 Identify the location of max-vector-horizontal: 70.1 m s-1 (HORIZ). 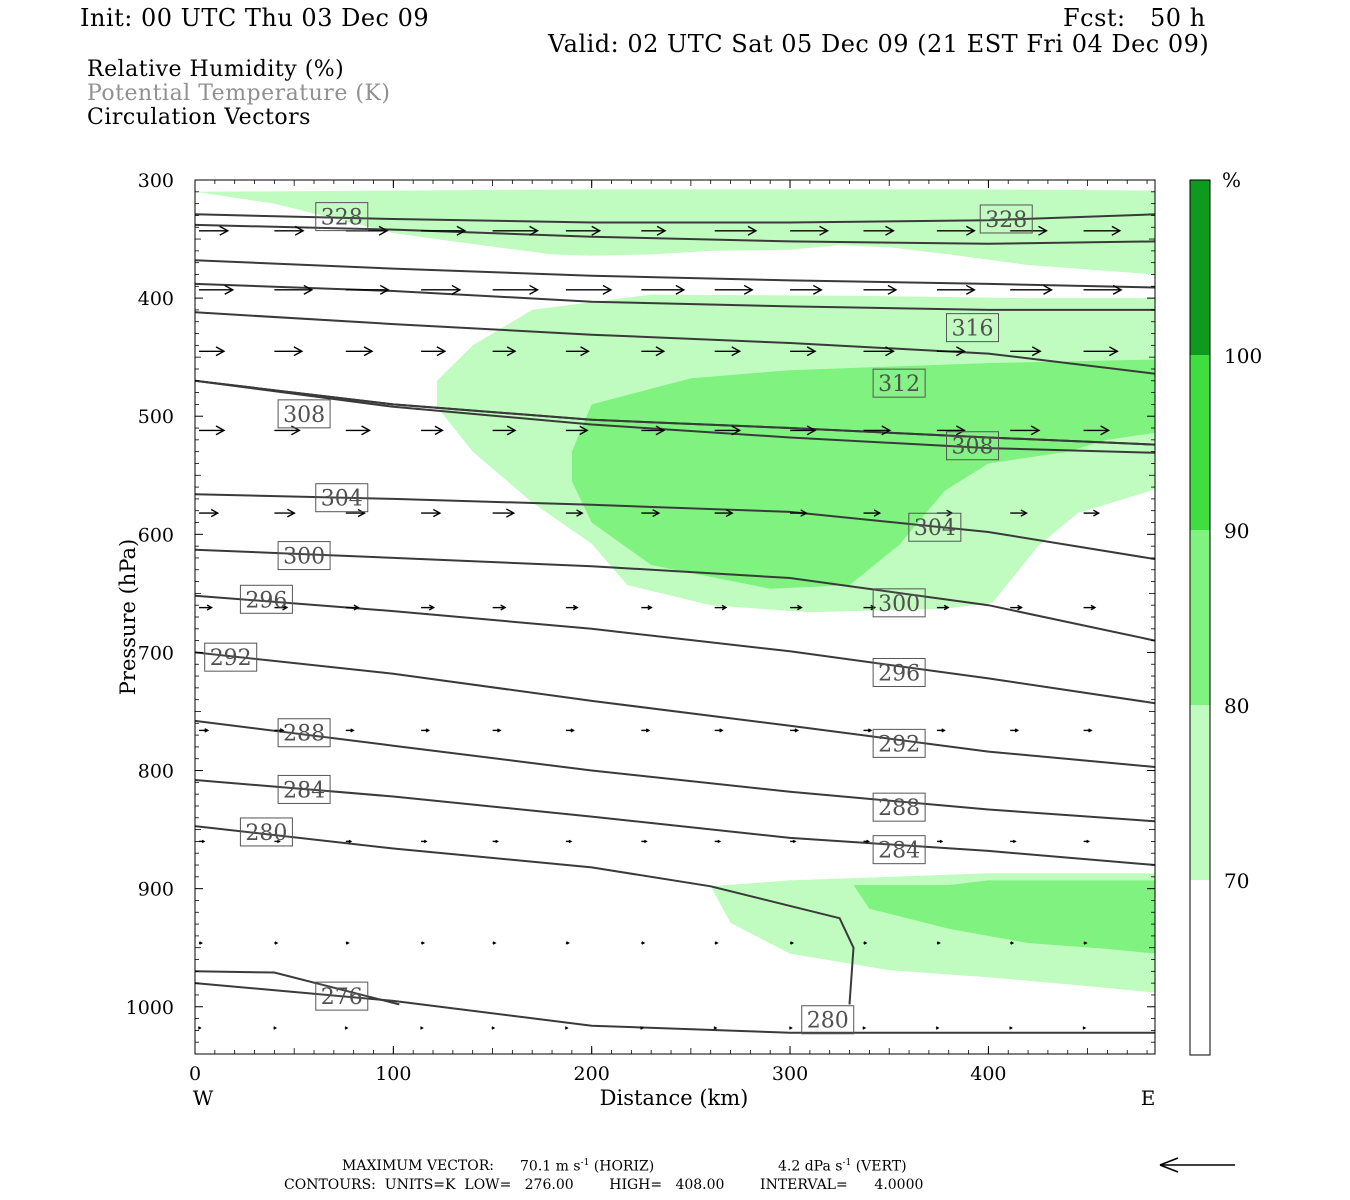
(587, 1166).